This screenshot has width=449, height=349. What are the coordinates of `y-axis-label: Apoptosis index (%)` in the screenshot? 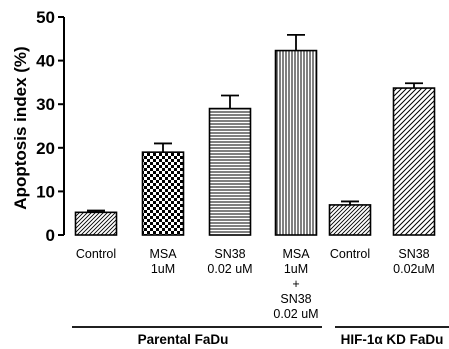 It's located at (20, 127).